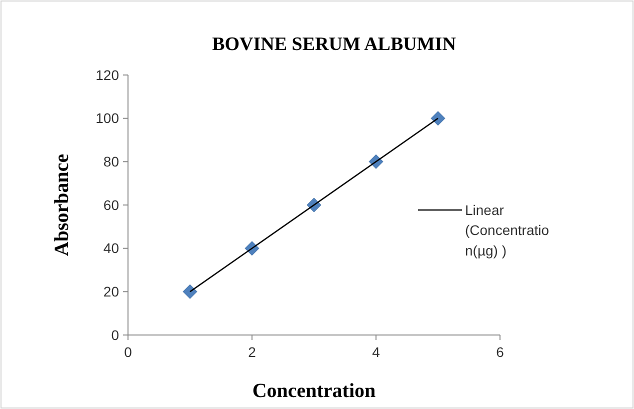  What do you see at coordinates (252, 352) in the screenshot?
I see `x-tick-label: 2` at bounding box center [252, 352].